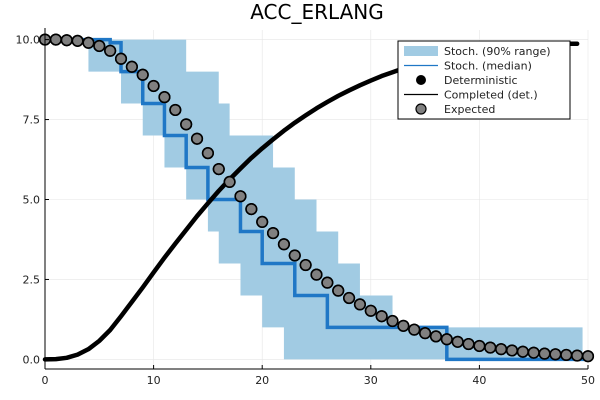  Describe the element at coordinates (371, 380) in the screenshot. I see `x-tick-label: 30` at that location.